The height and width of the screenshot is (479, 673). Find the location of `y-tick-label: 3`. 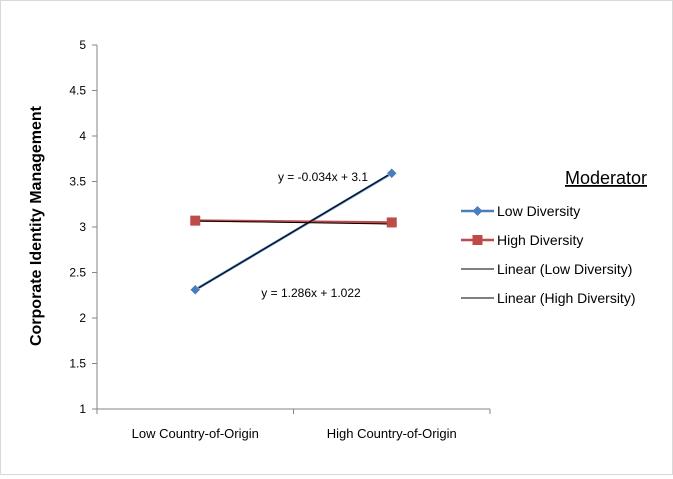

y-tick-label: 3 is located at coordinates (82, 227).